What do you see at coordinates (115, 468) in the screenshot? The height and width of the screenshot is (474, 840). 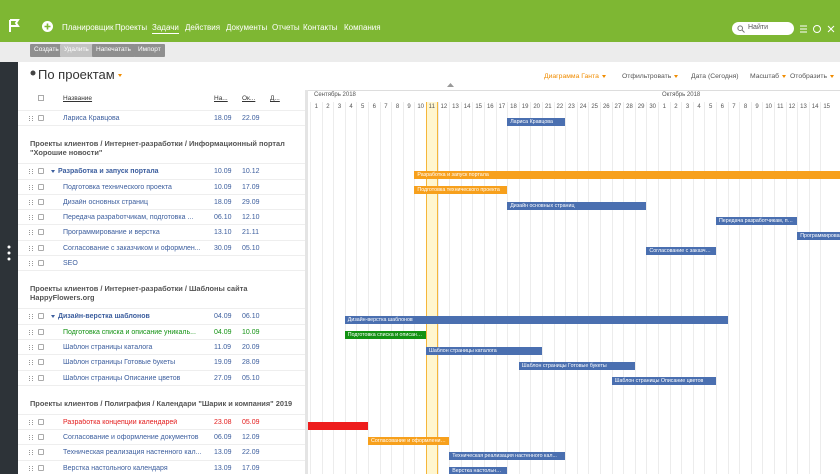 I see `task-name: Верстка настольного календаря` at bounding box center [115, 468].